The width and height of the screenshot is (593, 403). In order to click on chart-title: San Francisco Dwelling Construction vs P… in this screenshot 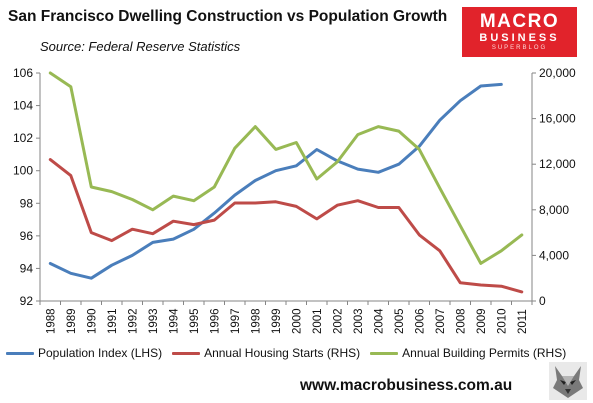, I will do `click(228, 16)`.